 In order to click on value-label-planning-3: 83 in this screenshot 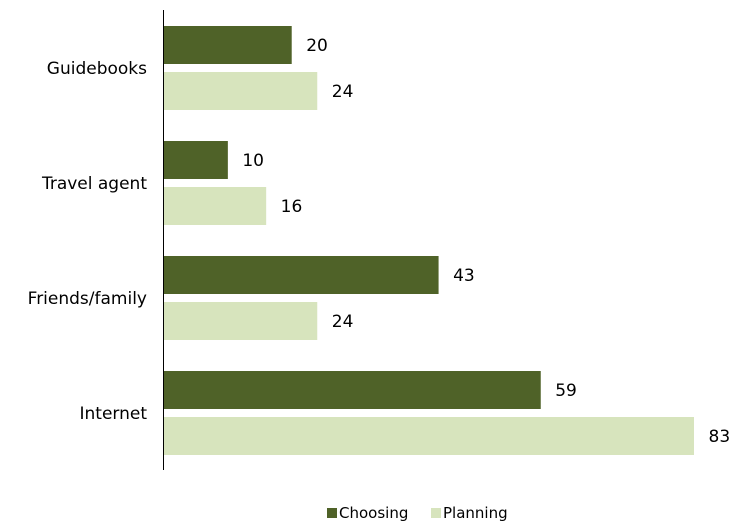, I will do `click(720, 437)`.